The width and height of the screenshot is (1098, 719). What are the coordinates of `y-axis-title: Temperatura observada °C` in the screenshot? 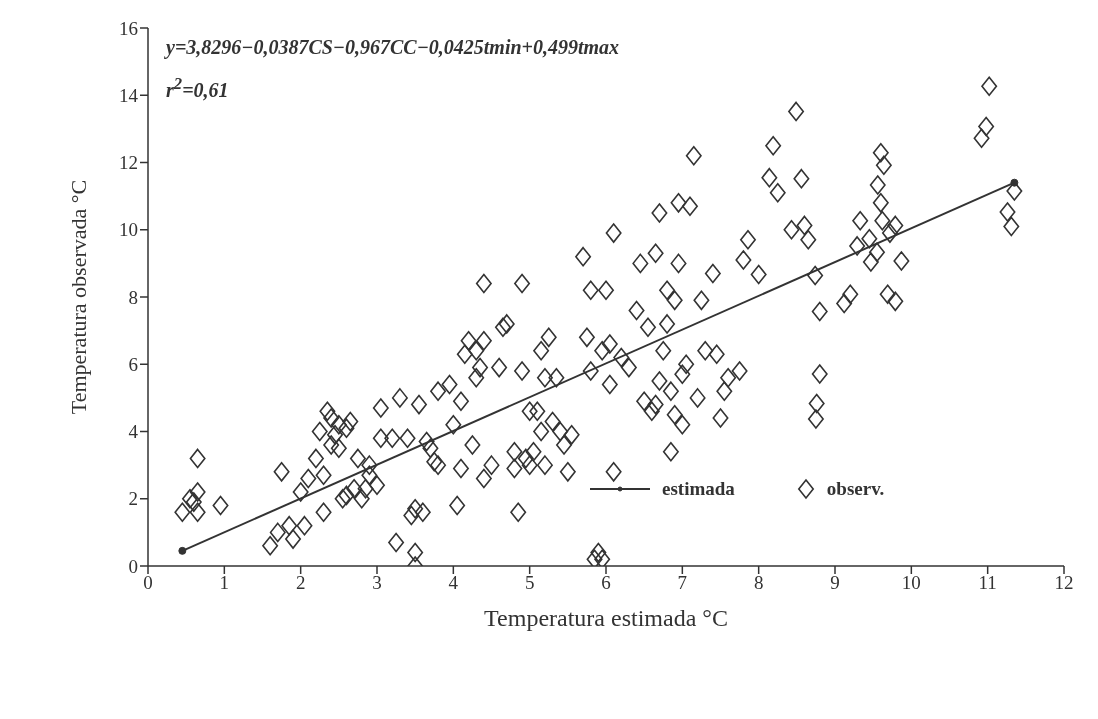 It's located at (78, 297).